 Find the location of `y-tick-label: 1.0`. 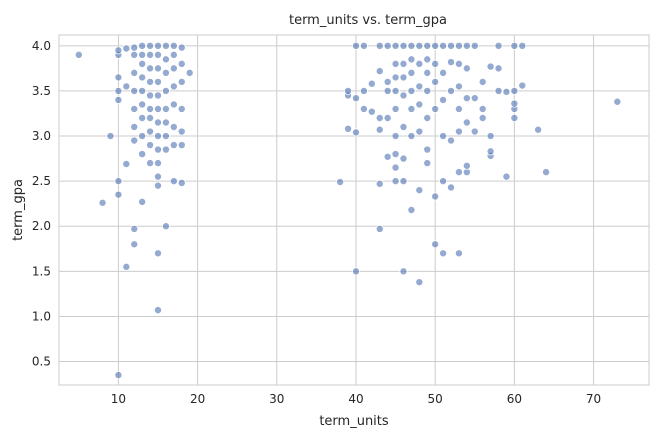

y-tick-label: 1.0 is located at coordinates (41, 316).